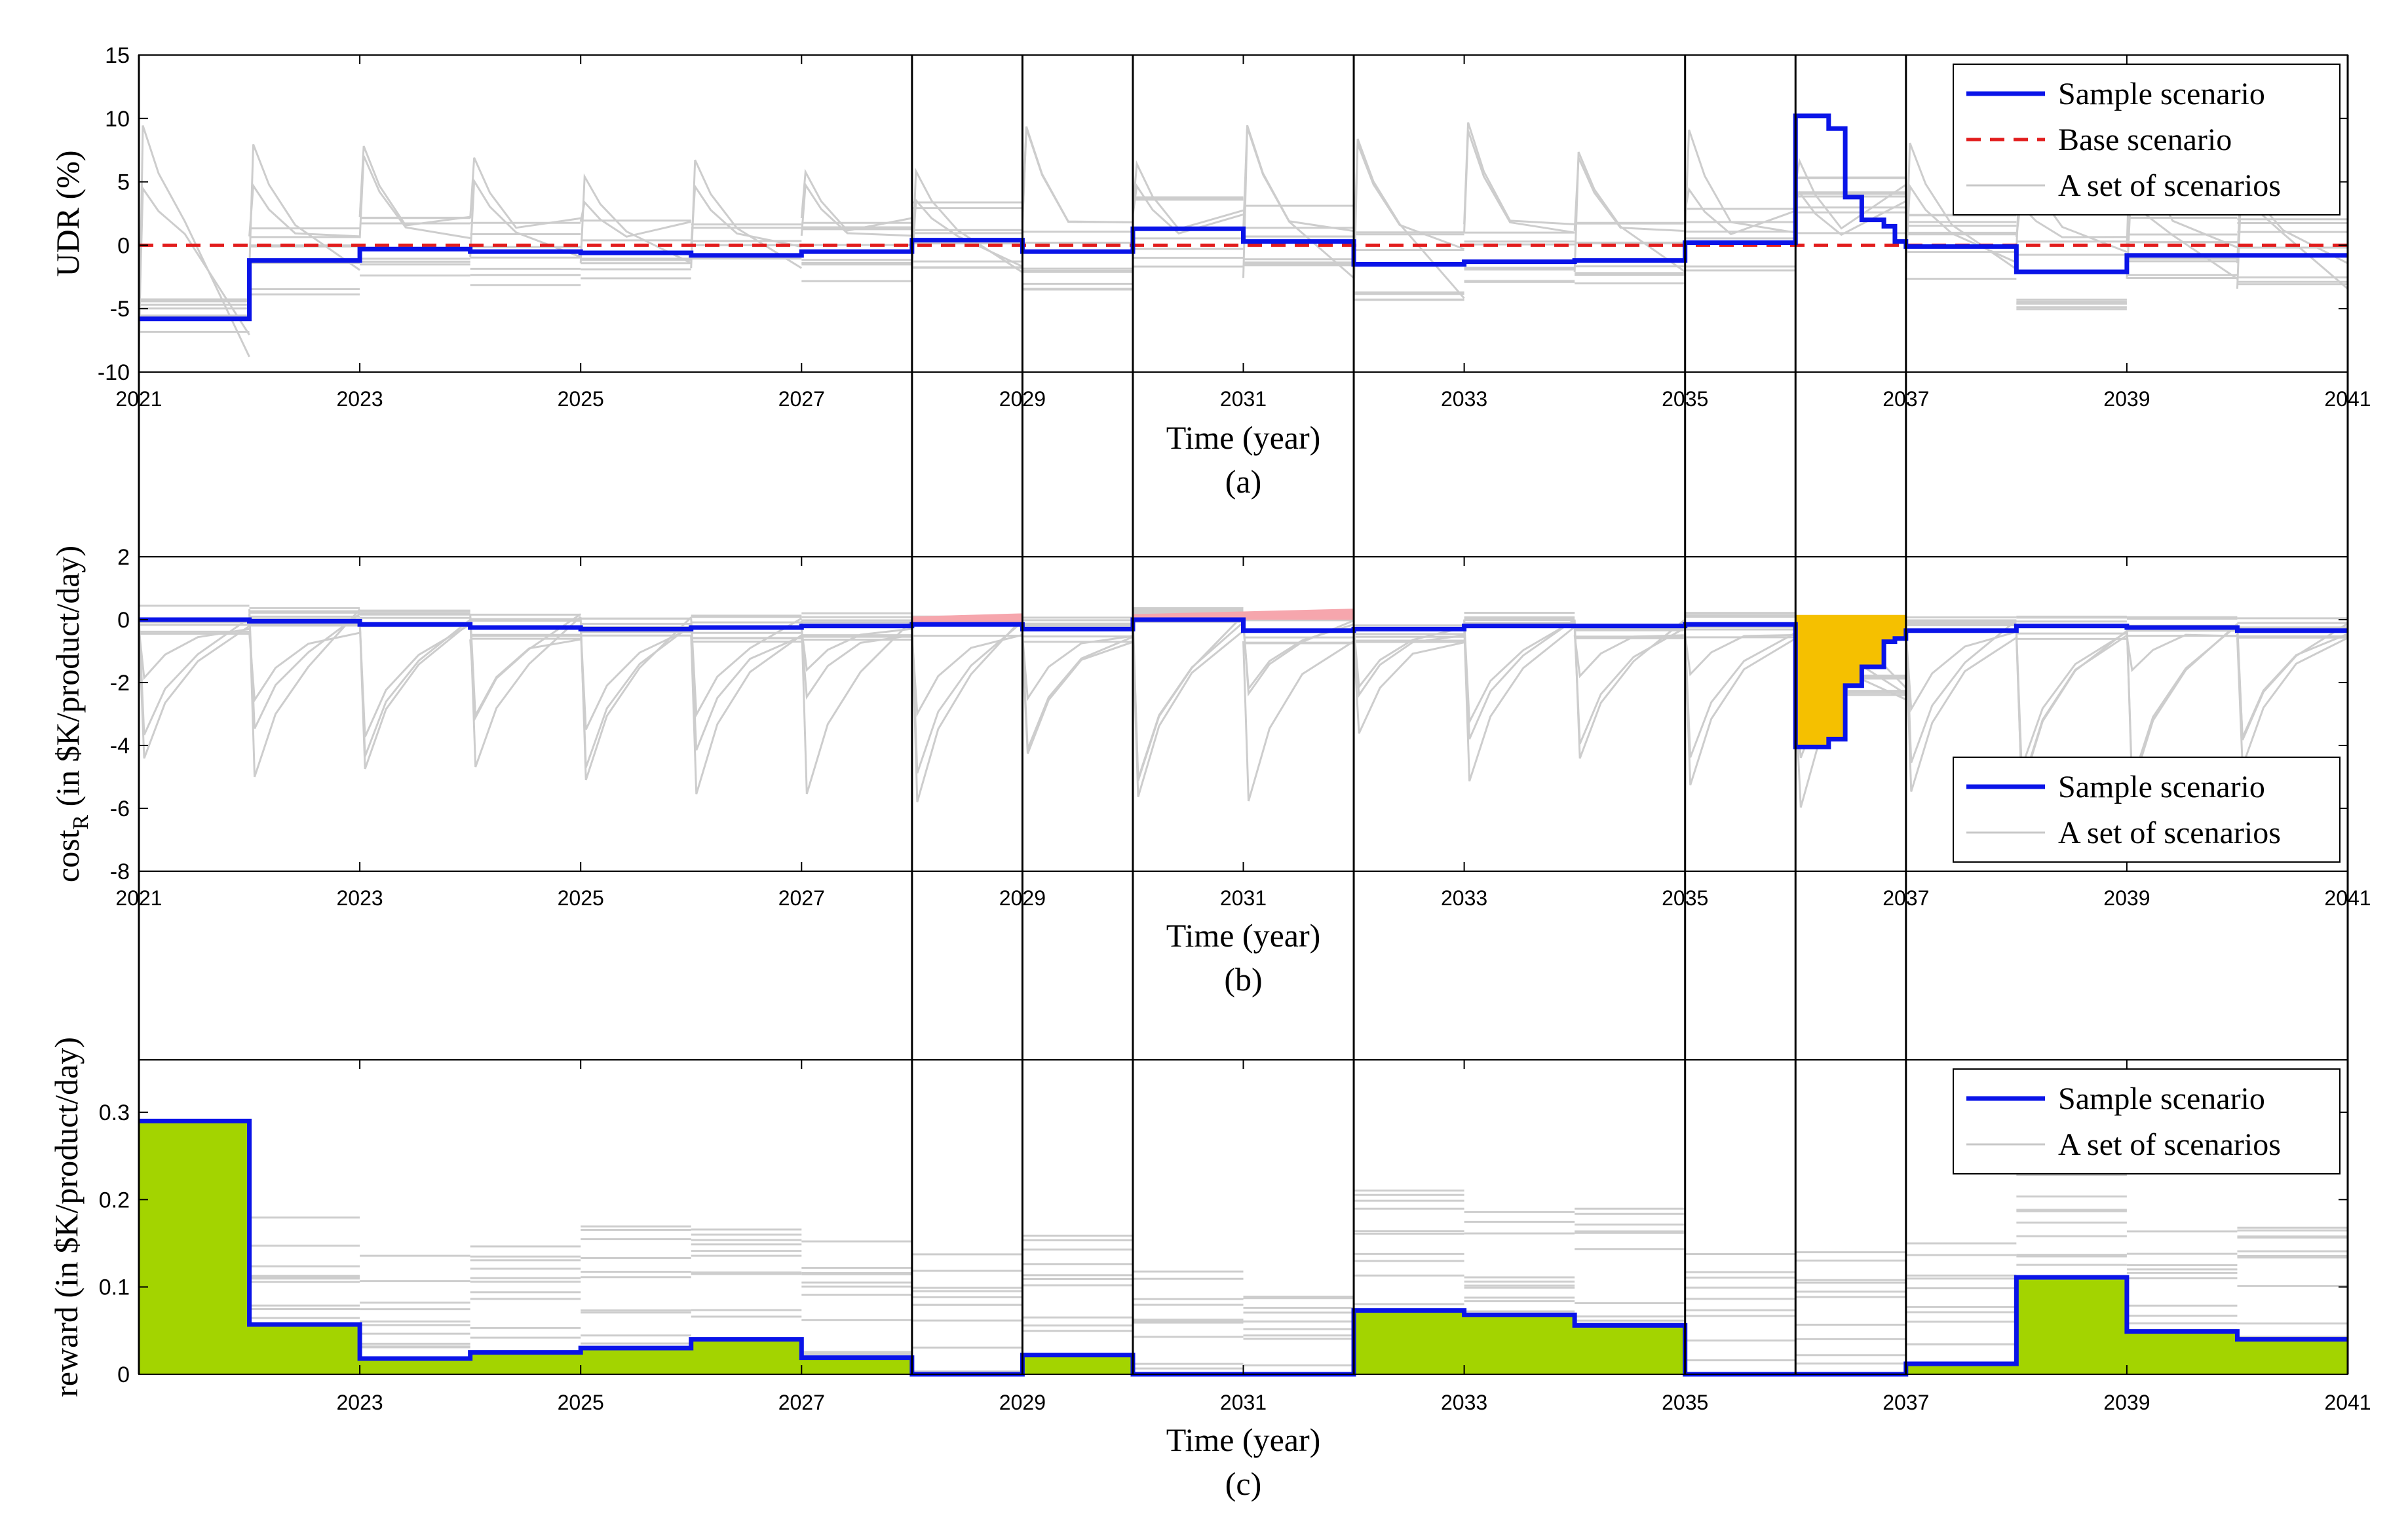 The width and height of the screenshot is (2408, 1521). What do you see at coordinates (124, 557) in the screenshot?
I see `y-tick-label: 2` at bounding box center [124, 557].